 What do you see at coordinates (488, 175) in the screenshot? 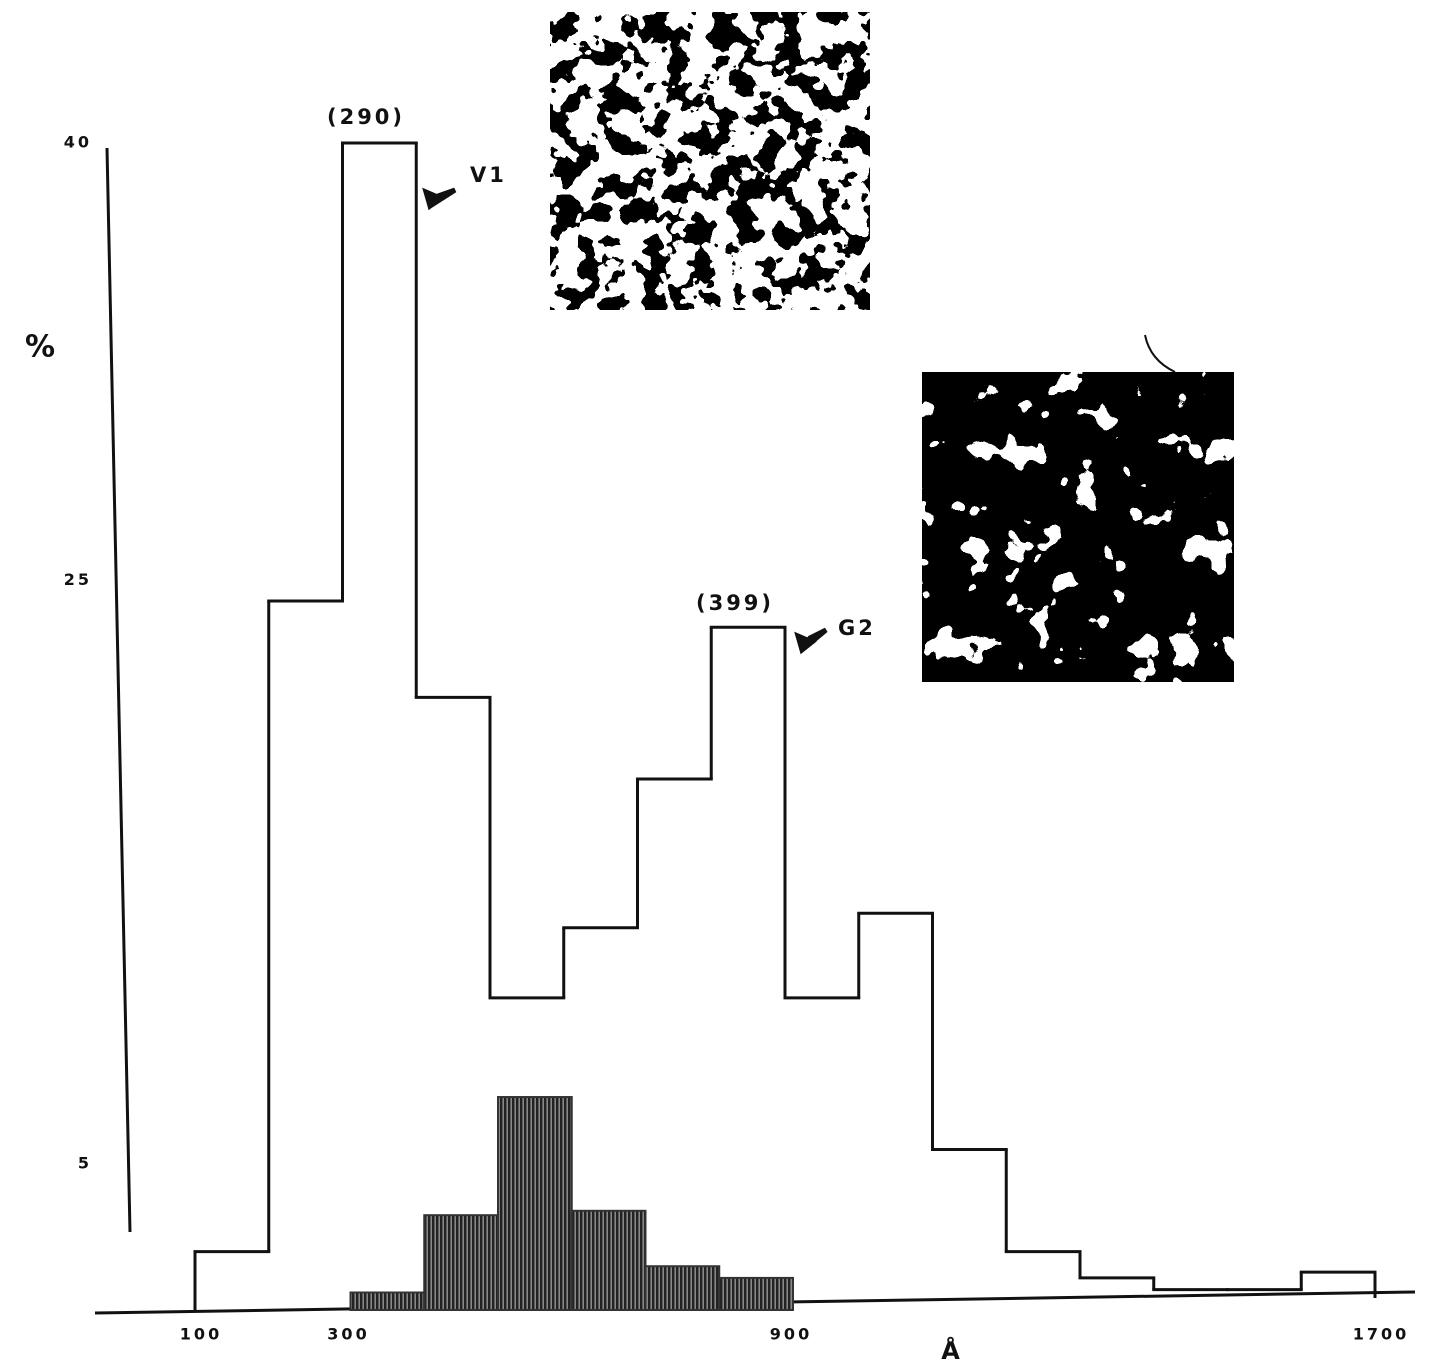
I see `annotation: V1` at bounding box center [488, 175].